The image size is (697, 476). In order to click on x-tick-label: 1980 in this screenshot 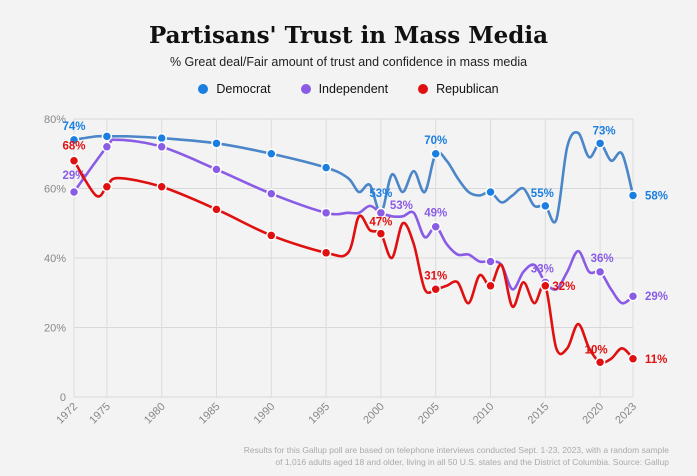, I will do `click(155, 414)`.